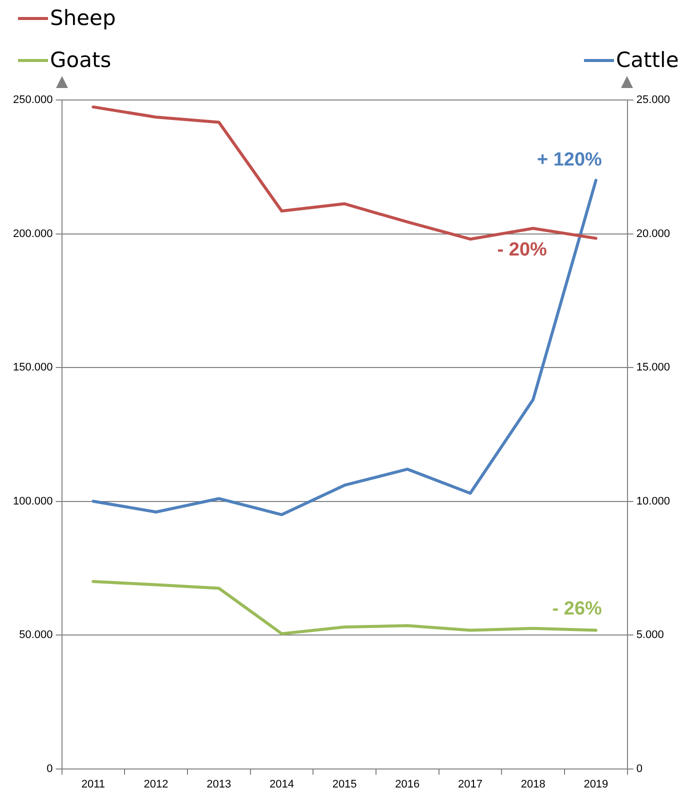 This screenshot has width=681, height=802. What do you see at coordinates (83, 18) in the screenshot?
I see `legend-label: Sheep` at bounding box center [83, 18].